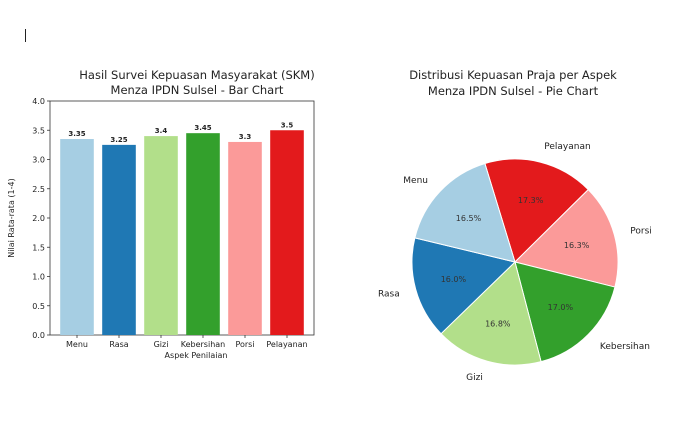  I want to click on bar-value-label: 3.35, so click(76, 134).